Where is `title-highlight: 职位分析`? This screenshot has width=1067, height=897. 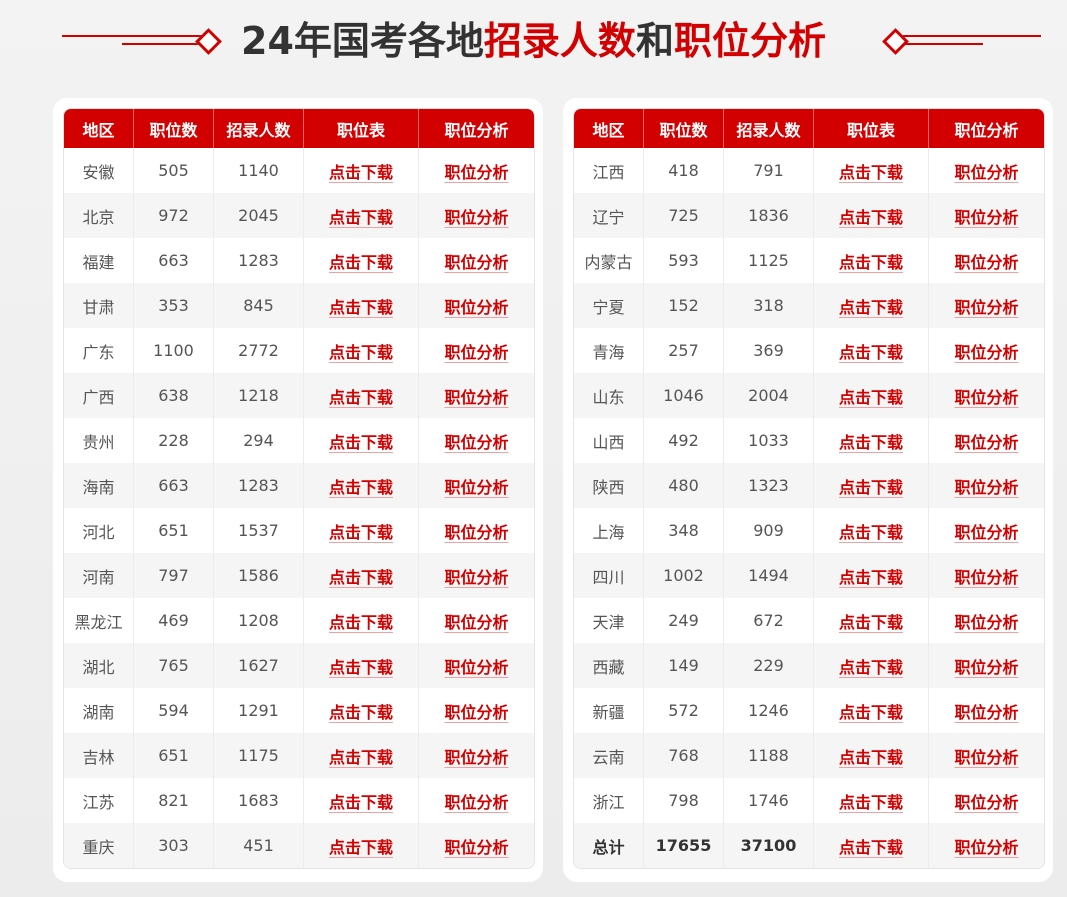 title-highlight: 职位分析 is located at coordinates (749, 41).